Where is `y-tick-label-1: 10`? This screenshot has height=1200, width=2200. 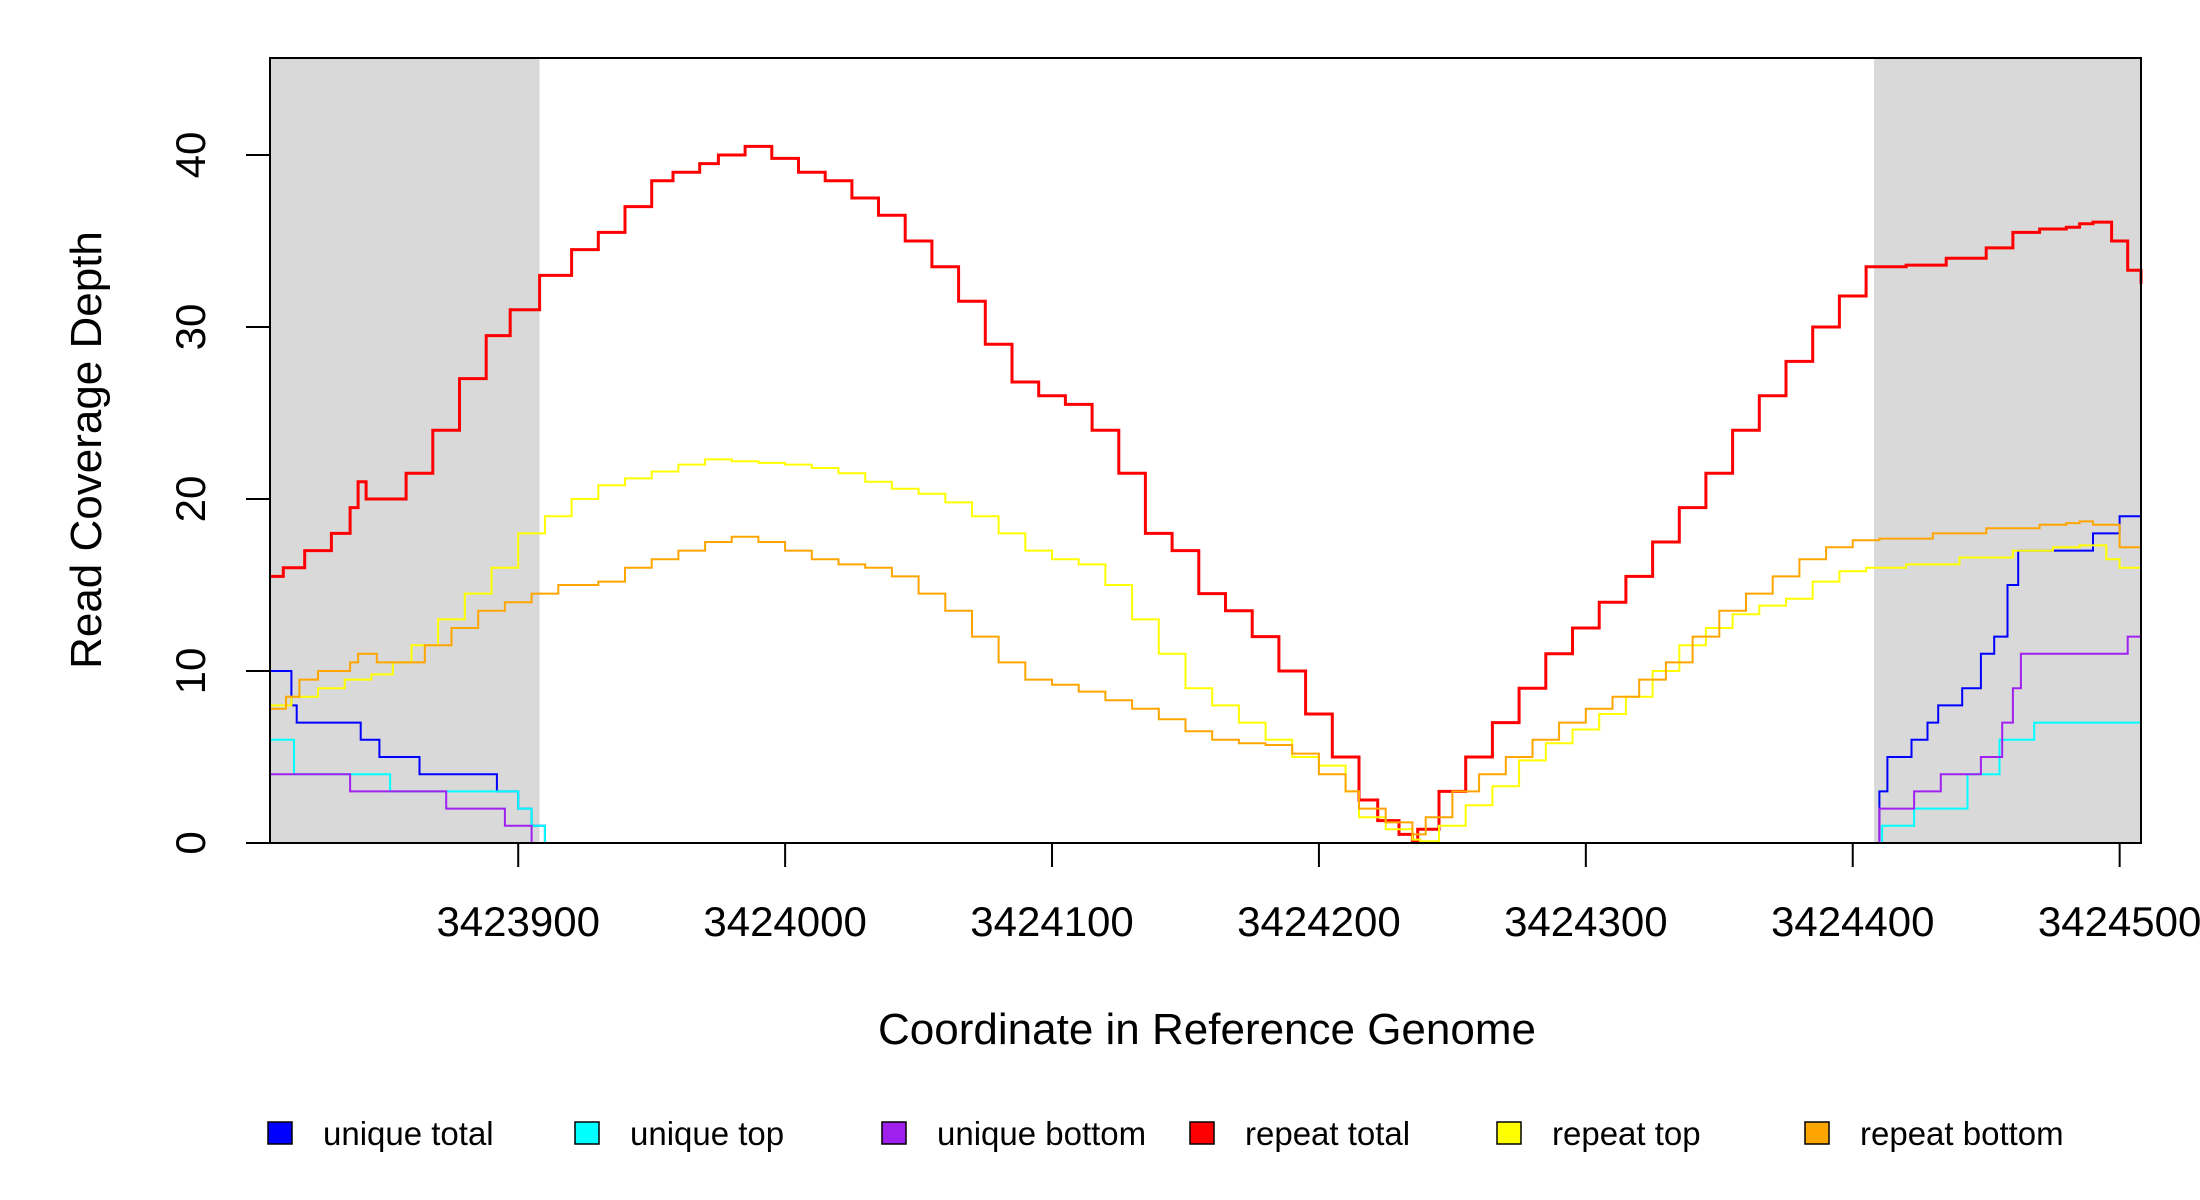
y-tick-label-1: 10 is located at coordinates (190, 671).